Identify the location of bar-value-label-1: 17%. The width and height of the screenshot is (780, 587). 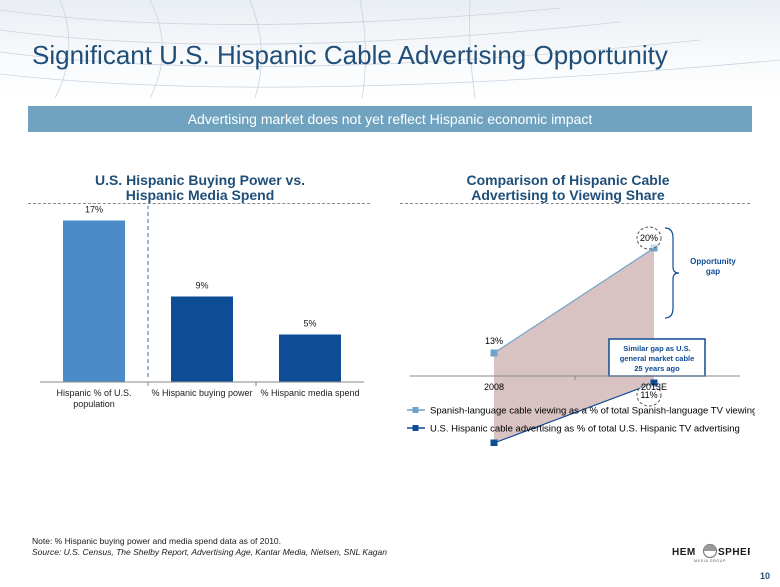
(94, 210).